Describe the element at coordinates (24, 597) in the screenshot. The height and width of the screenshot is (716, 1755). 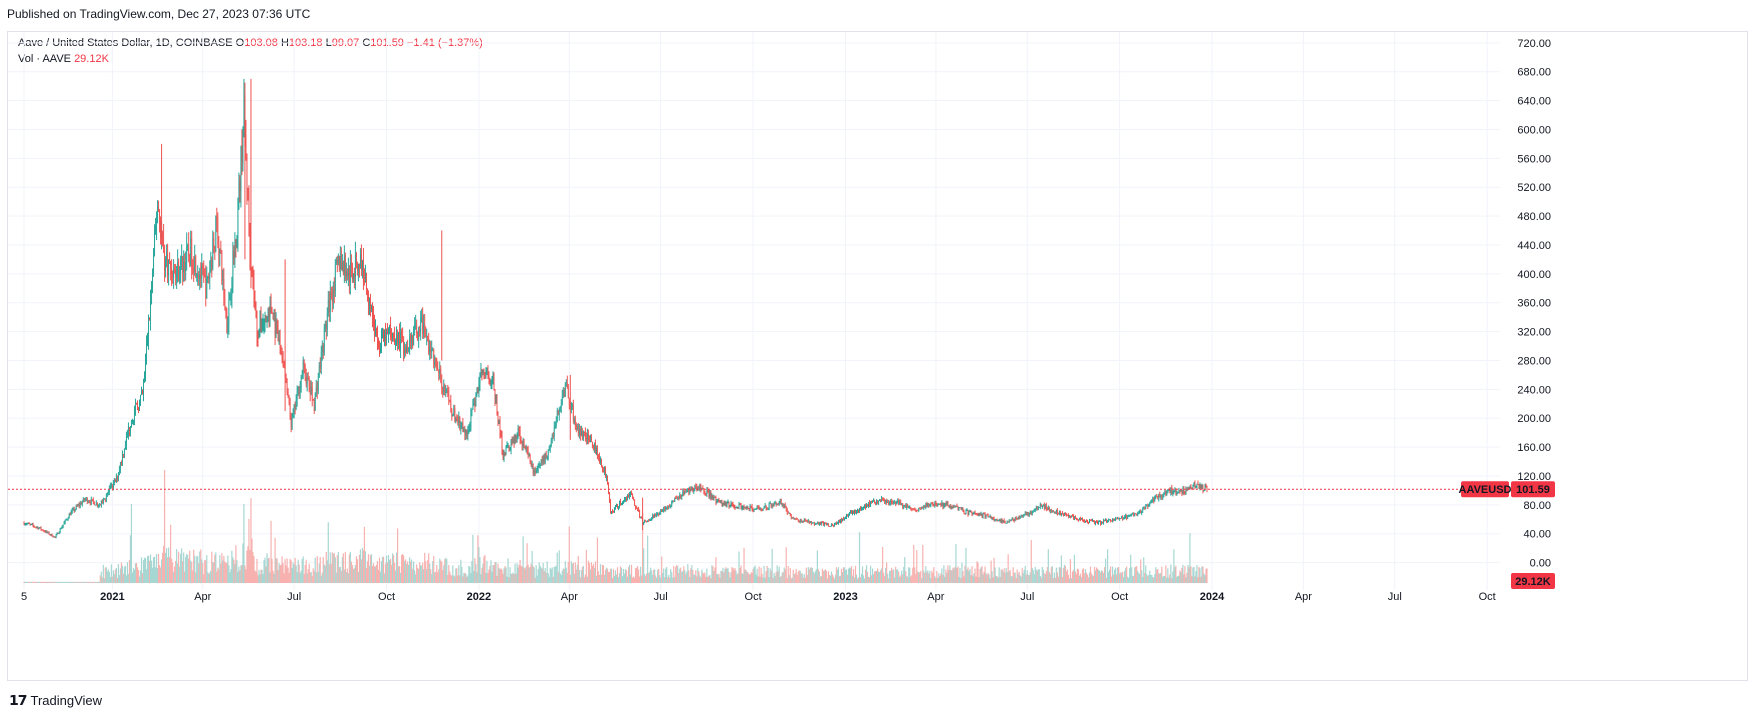
I see `x-tick-label: 5` at that location.